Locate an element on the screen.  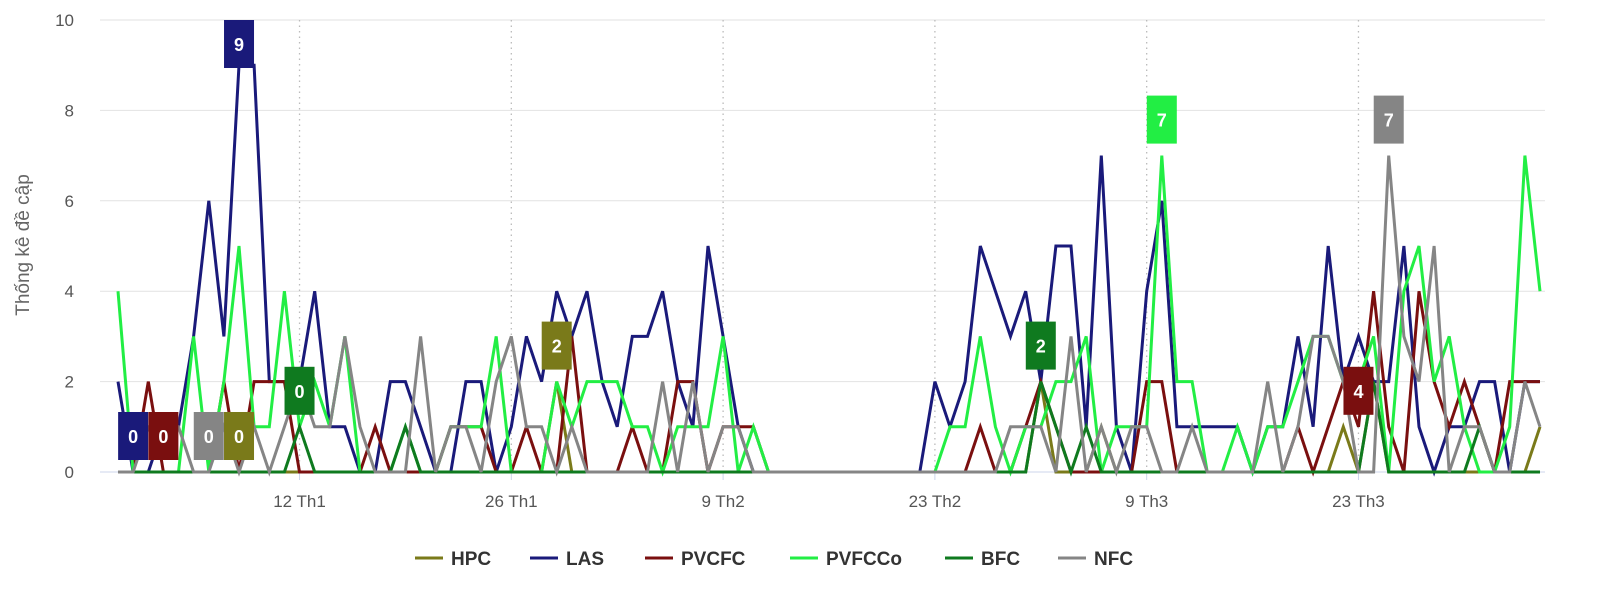
legend-label: PVFCCo is located at coordinates (864, 559).